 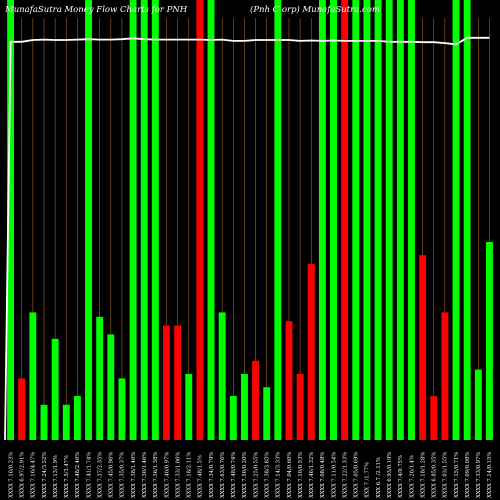 What do you see at coordinates (156, 475) in the screenshot?
I see `x-tick-label: XXXX 7.36/1.38%` at bounding box center [156, 475].